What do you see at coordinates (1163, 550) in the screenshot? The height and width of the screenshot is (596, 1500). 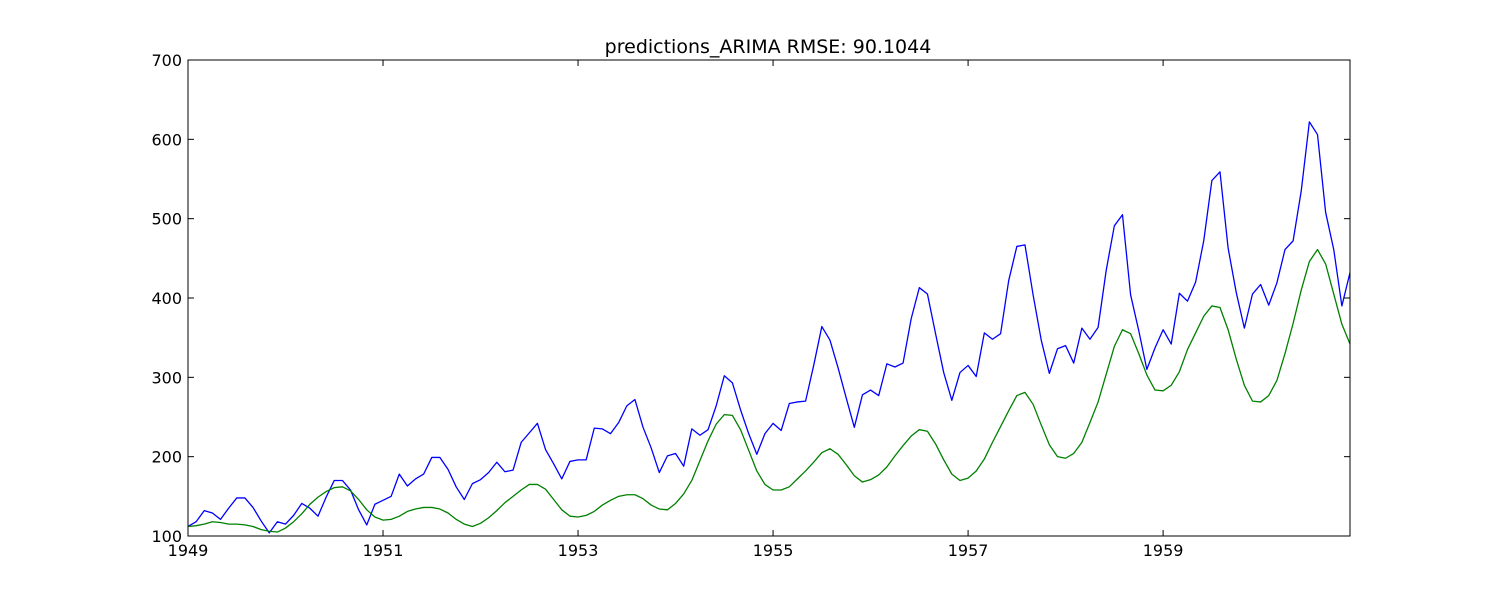 I see `x-tick-label: 1959` at bounding box center [1163, 550].